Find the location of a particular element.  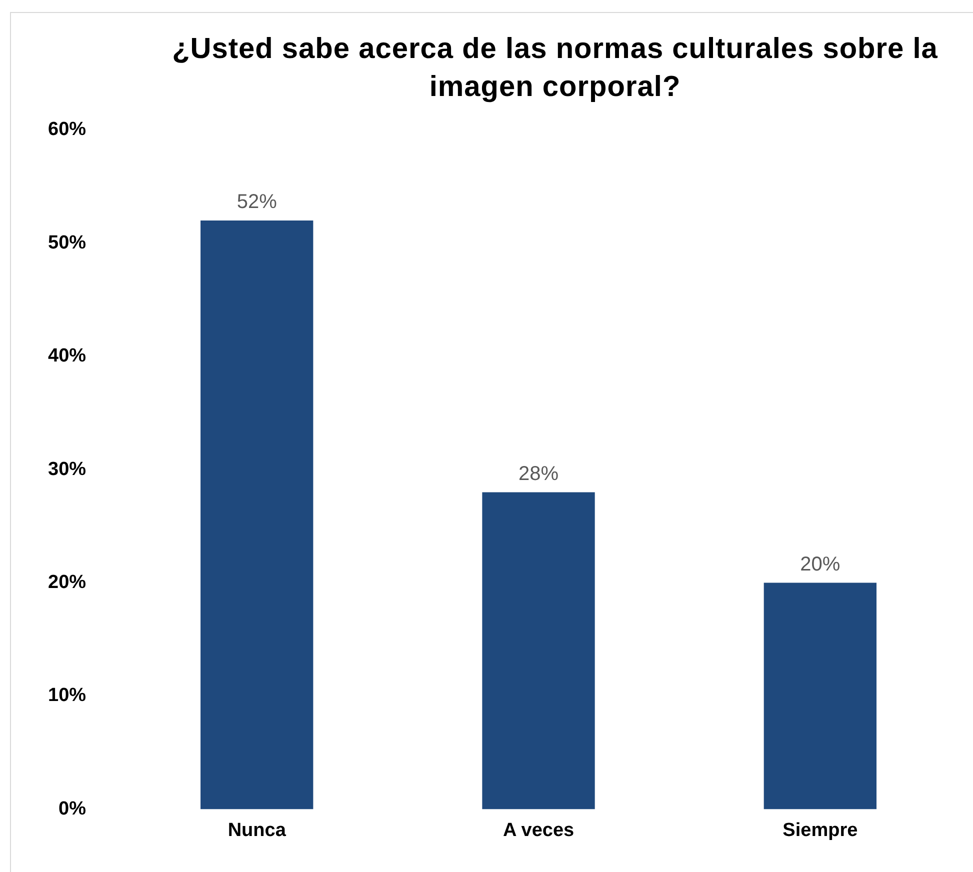

y-tick-label: 30% is located at coordinates (67, 469).